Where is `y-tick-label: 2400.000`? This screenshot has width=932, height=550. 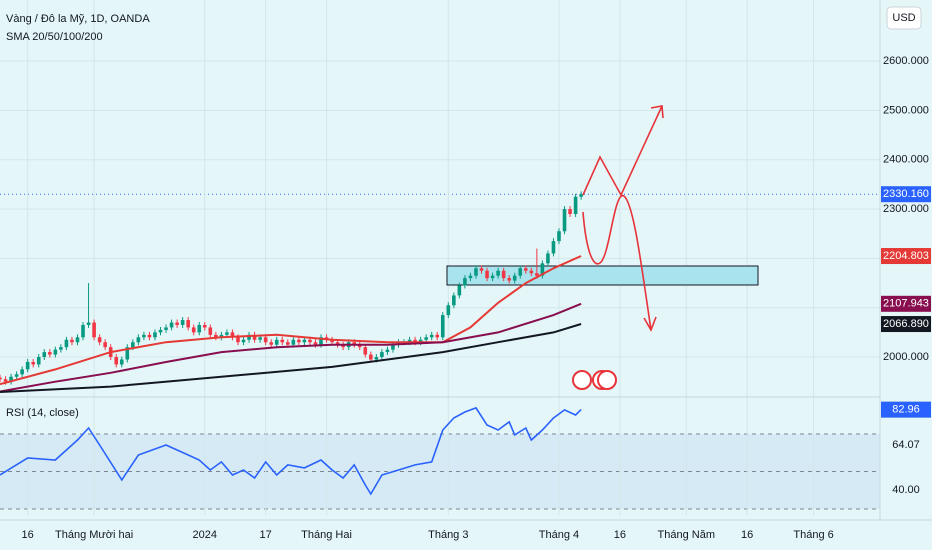
y-tick-label: 2400.000 is located at coordinates (906, 160).